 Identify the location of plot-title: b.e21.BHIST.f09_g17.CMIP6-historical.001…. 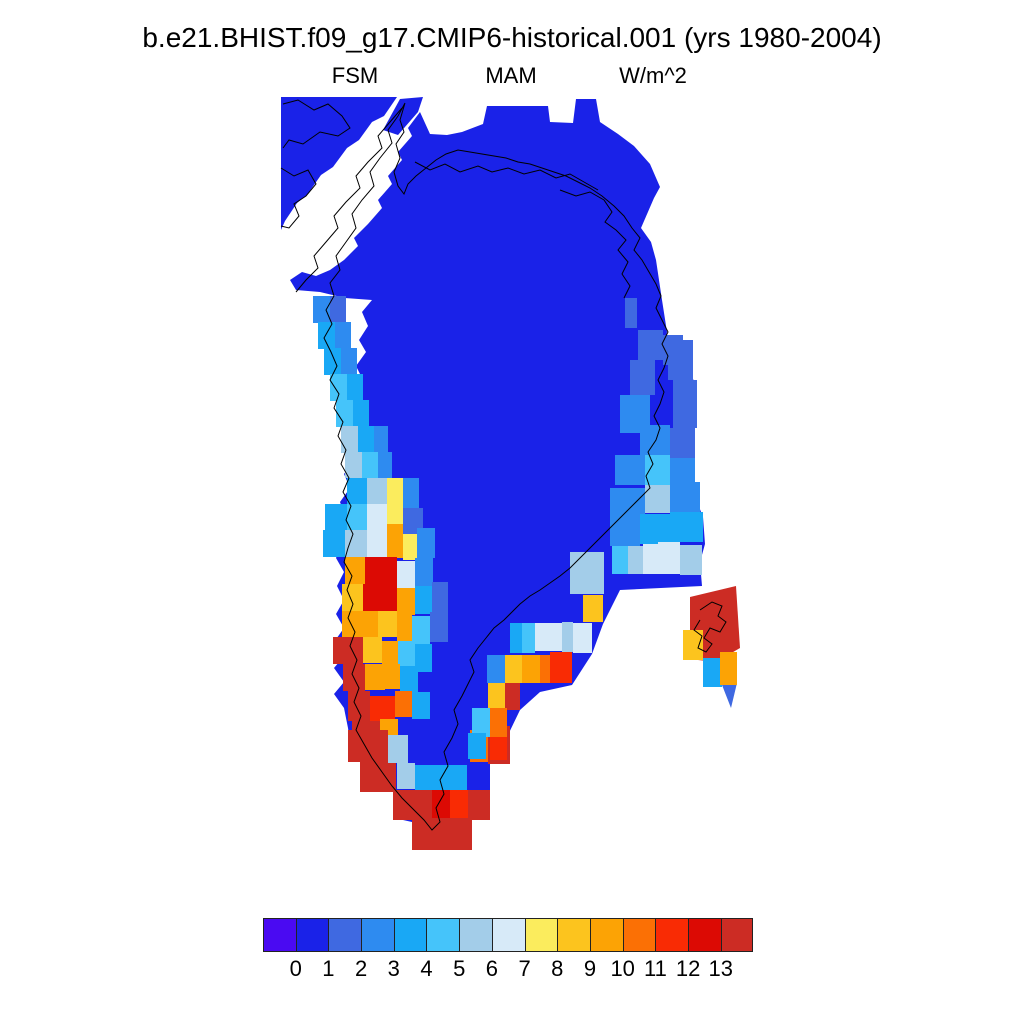
(512, 37).